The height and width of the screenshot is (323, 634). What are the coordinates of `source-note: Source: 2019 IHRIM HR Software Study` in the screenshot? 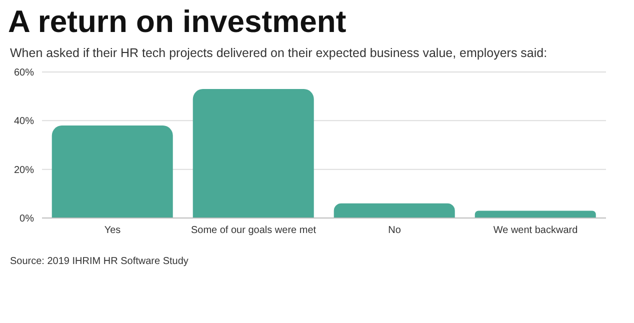 It's located at (100, 261).